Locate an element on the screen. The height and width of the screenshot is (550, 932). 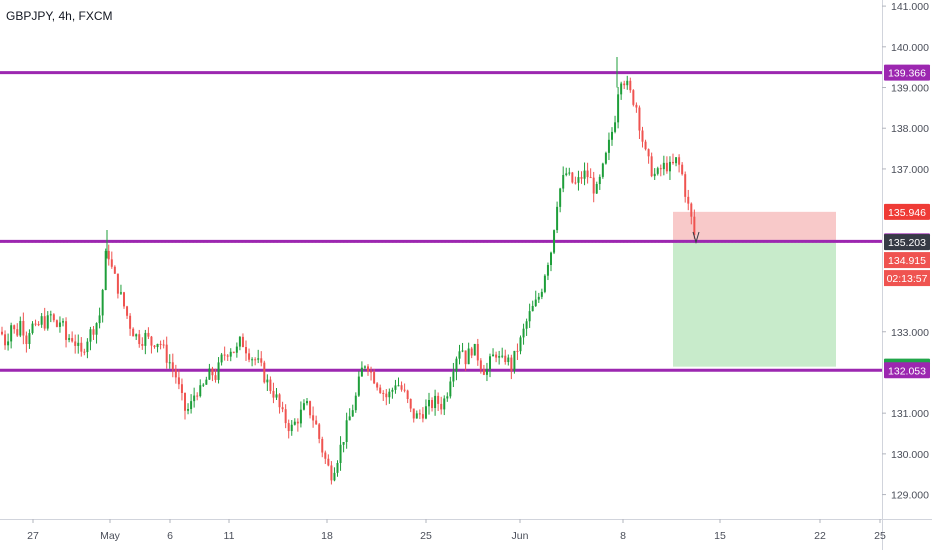
time-axis: 27 May 6 11 18 25 Jun 8 15 22 25 is located at coordinates (466, 530).